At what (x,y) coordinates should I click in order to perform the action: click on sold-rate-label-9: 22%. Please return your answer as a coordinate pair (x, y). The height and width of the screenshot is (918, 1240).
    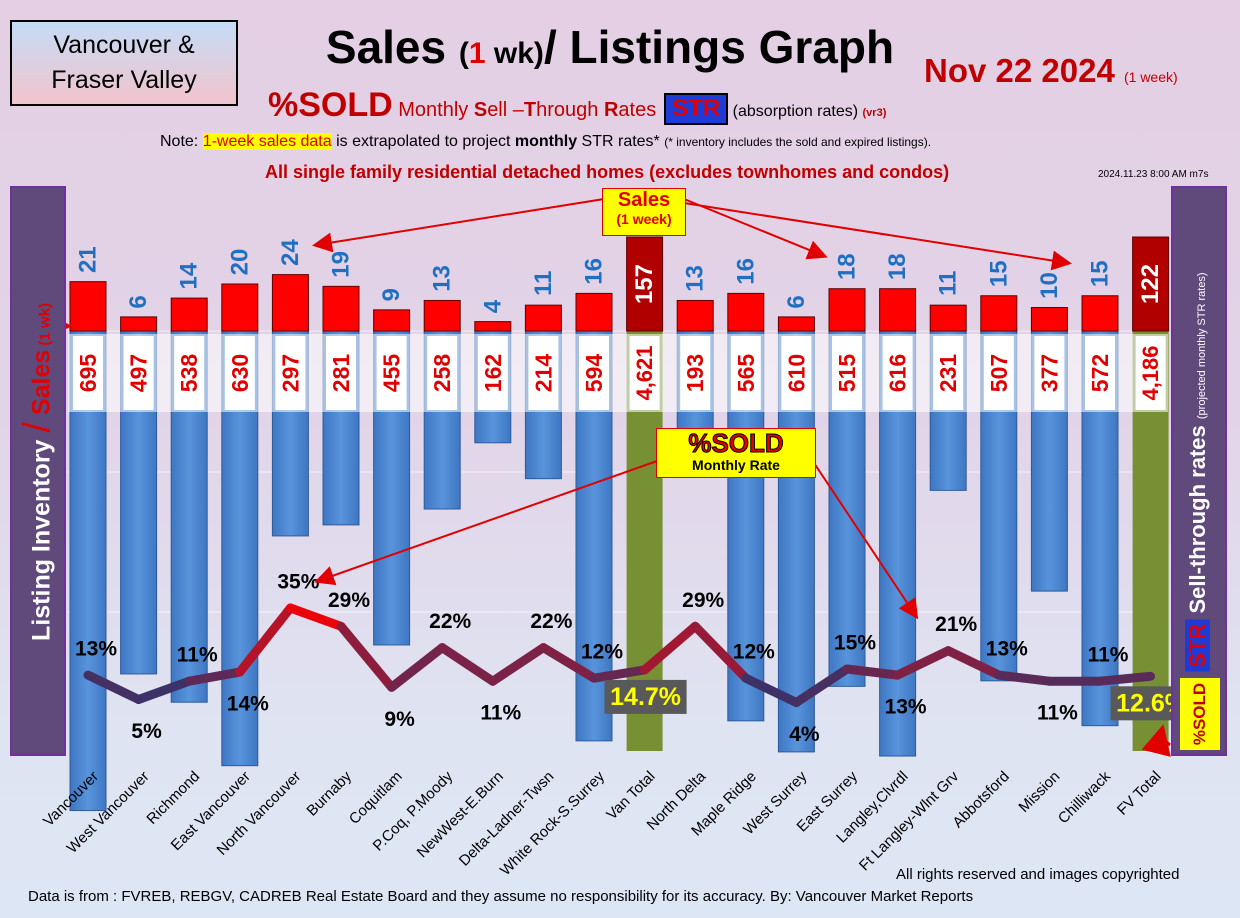
    Looking at the image, I should click on (551, 621).